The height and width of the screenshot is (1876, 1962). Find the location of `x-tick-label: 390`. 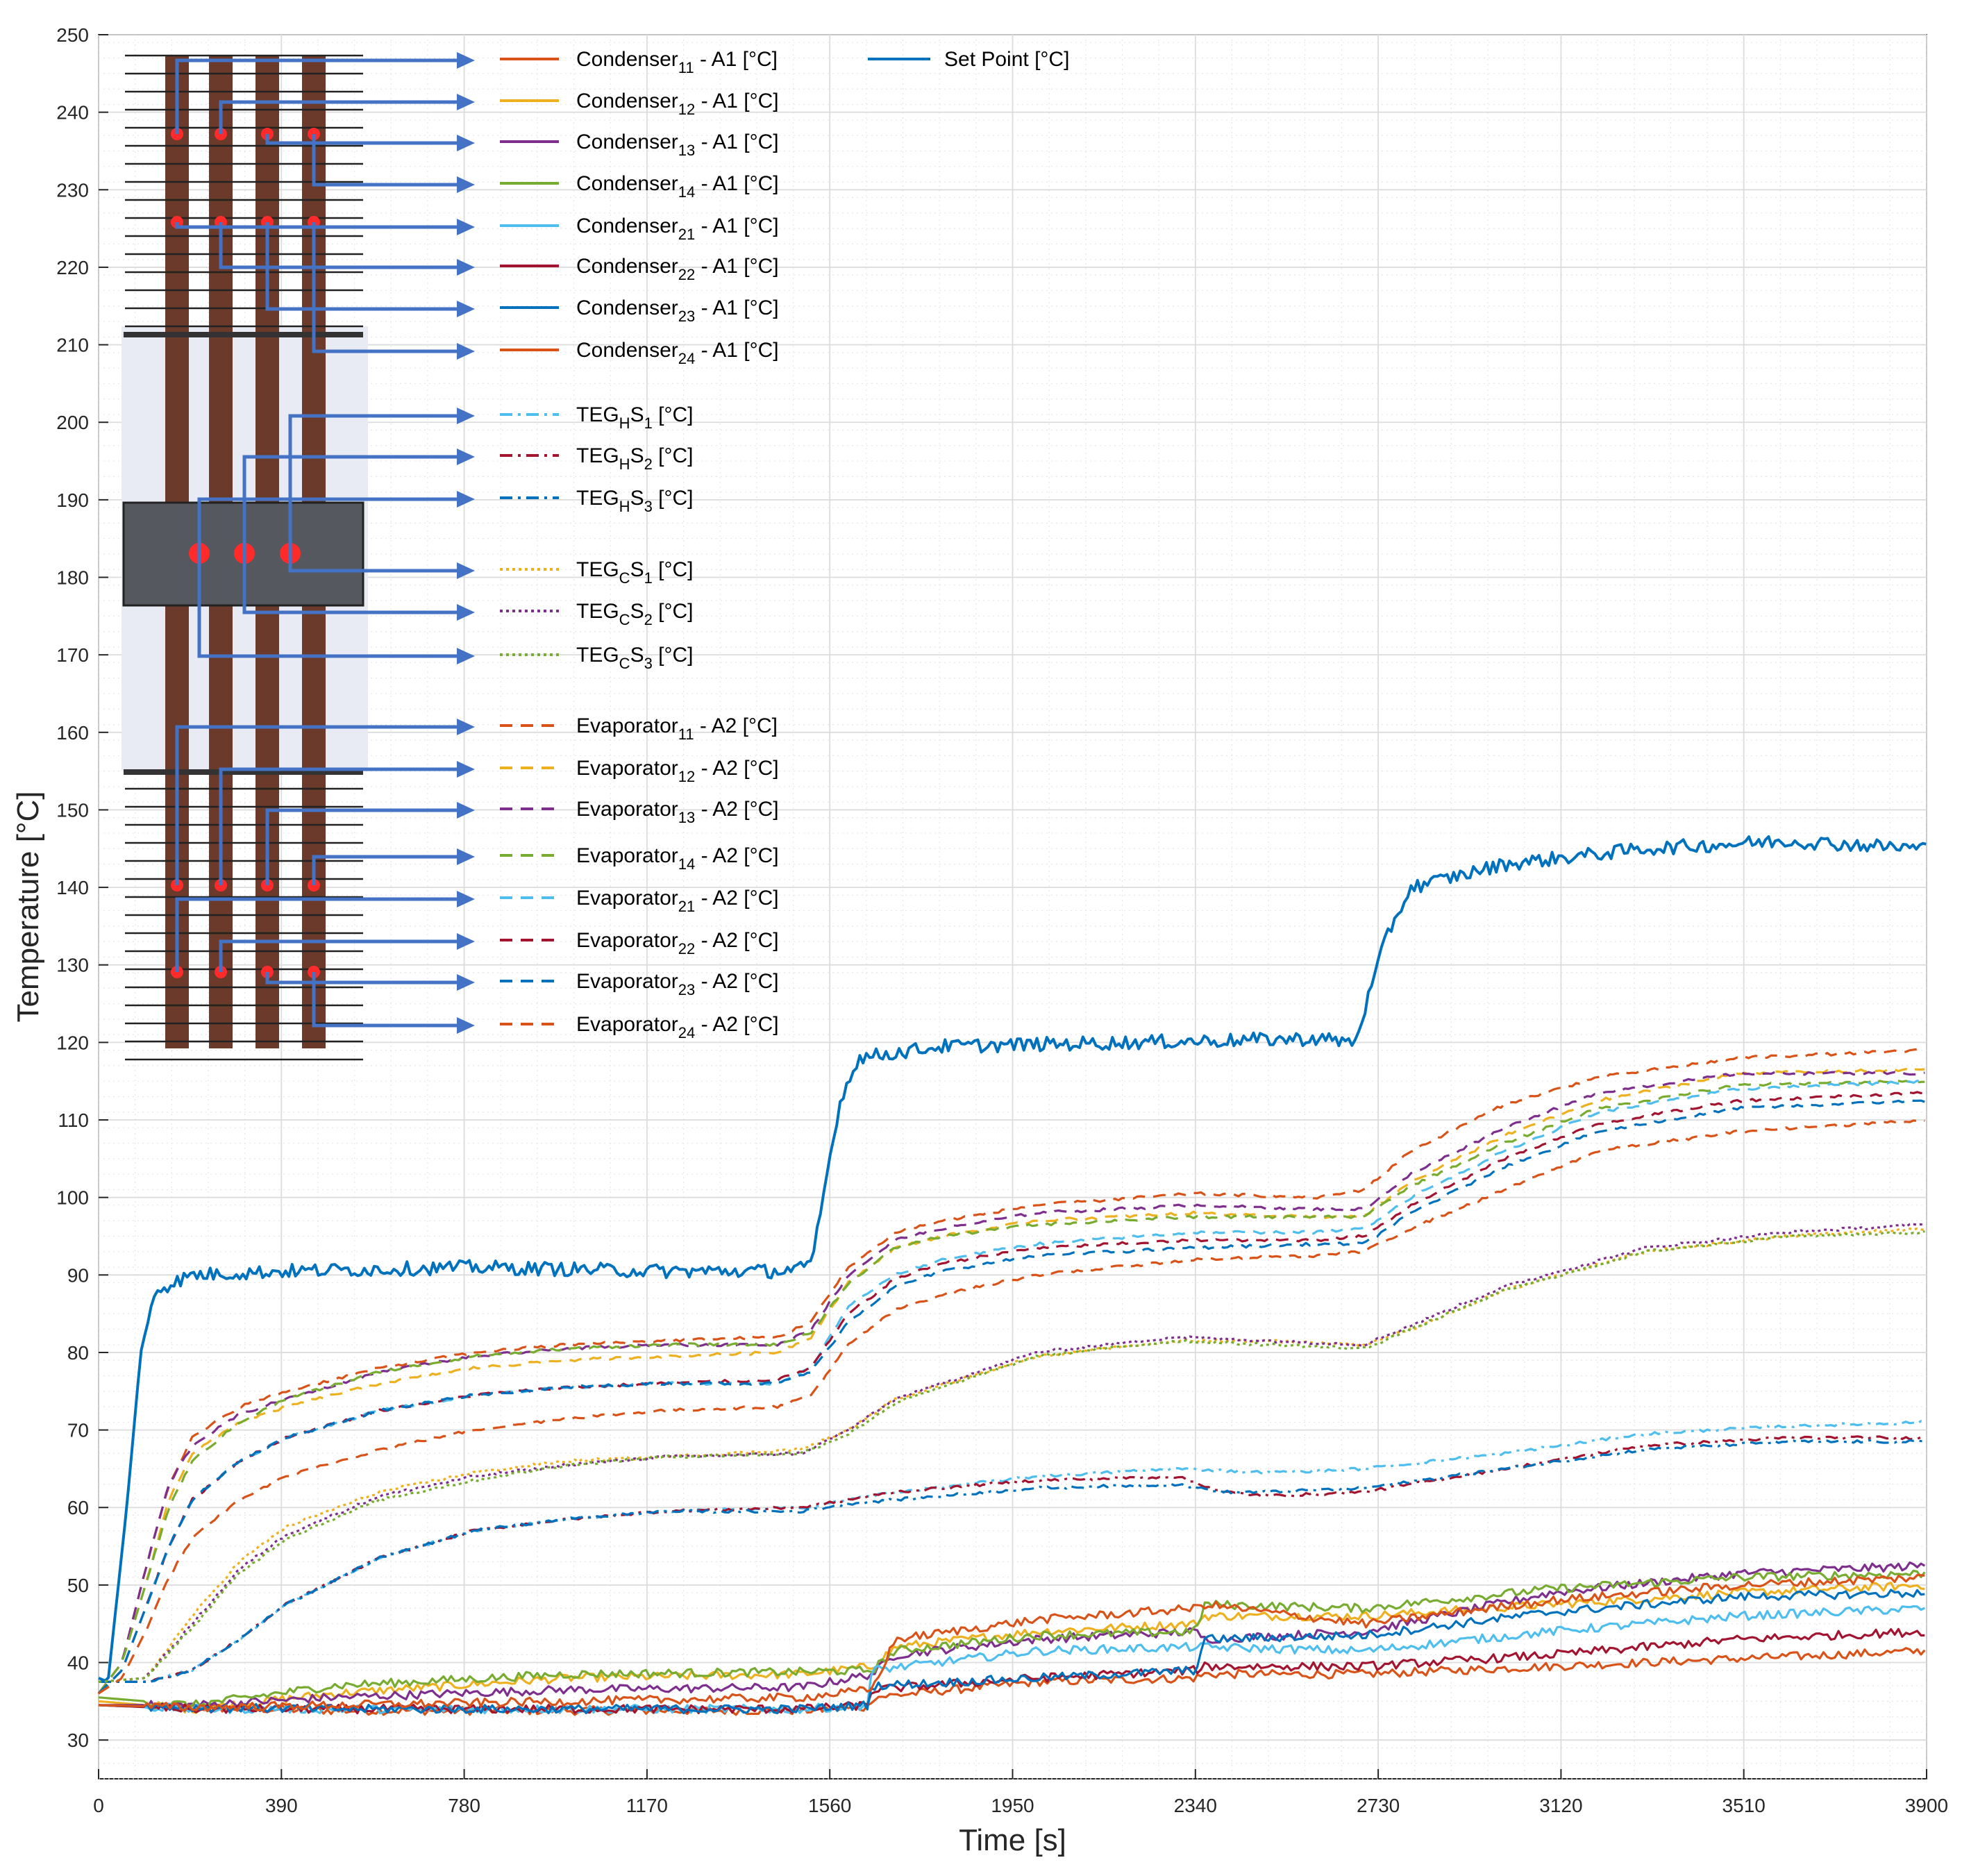

x-tick-label: 390 is located at coordinates (281, 1806).